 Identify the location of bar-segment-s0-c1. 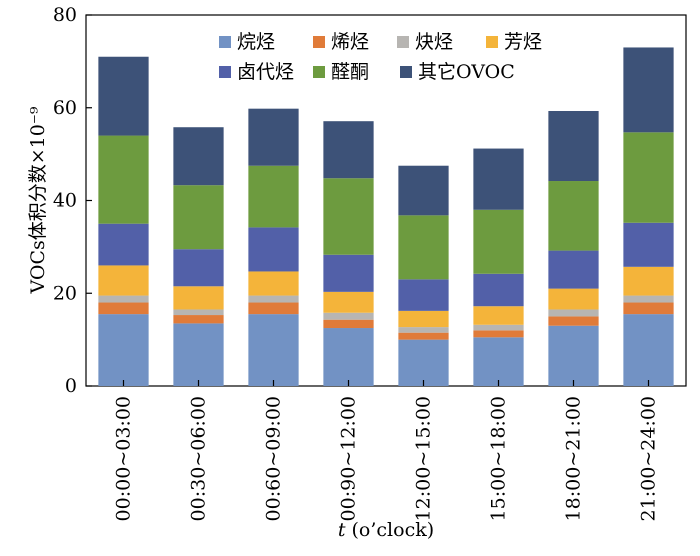
(198, 354).